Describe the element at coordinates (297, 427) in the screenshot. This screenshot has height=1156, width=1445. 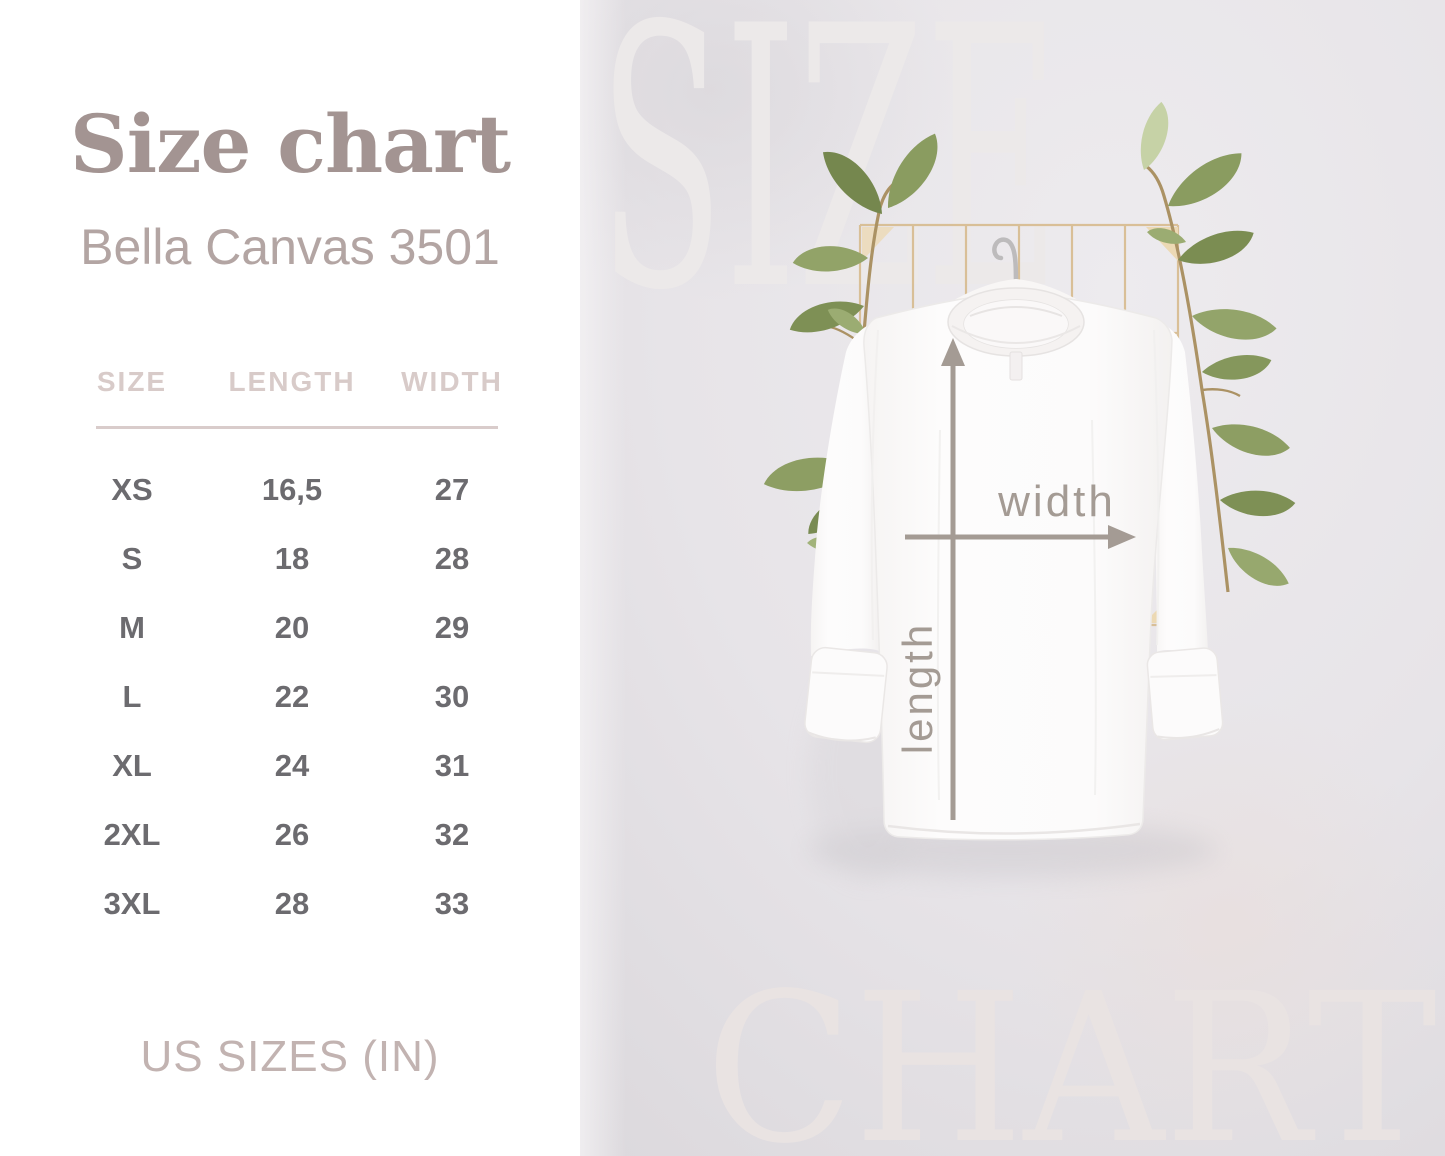
I see `header-rule` at that location.